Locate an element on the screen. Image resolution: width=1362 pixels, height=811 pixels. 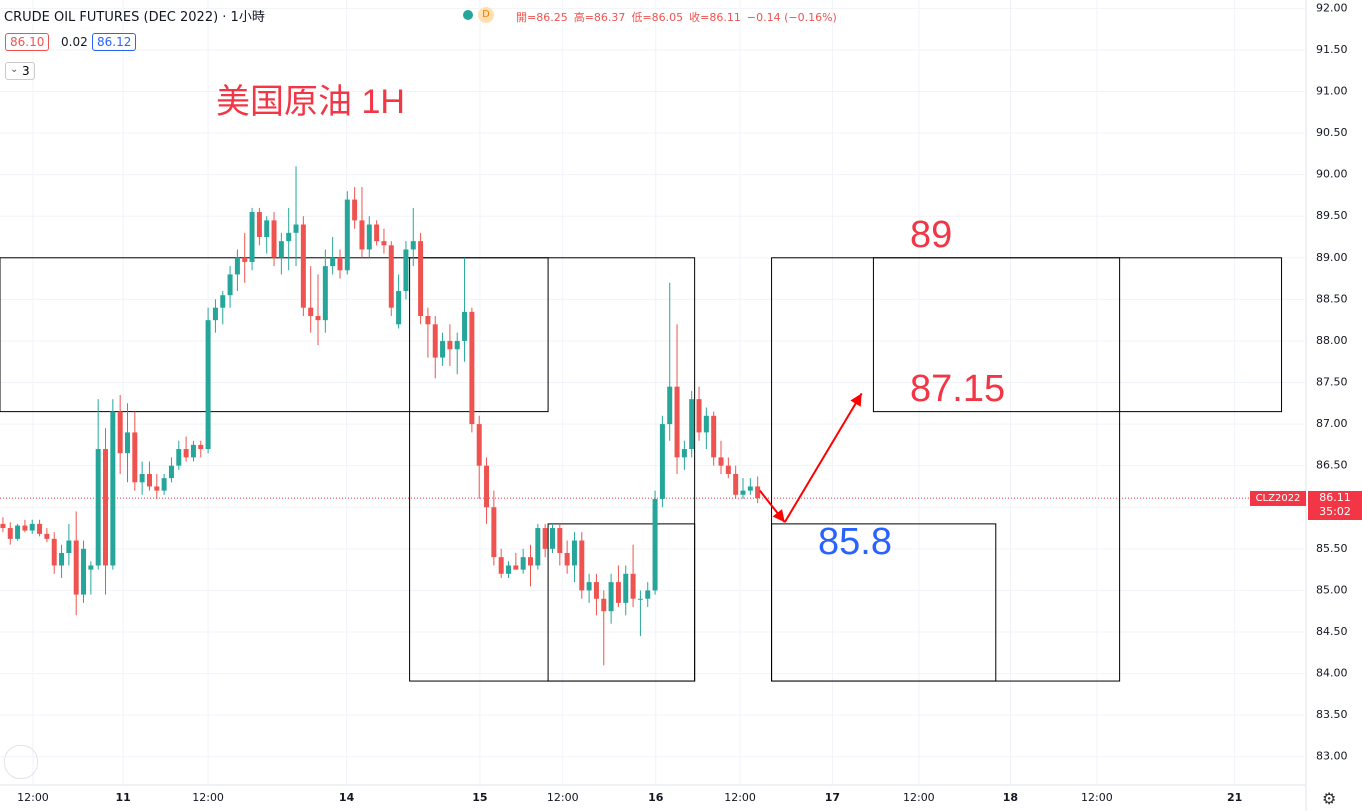
ask: 86.12 is located at coordinates (114, 42).